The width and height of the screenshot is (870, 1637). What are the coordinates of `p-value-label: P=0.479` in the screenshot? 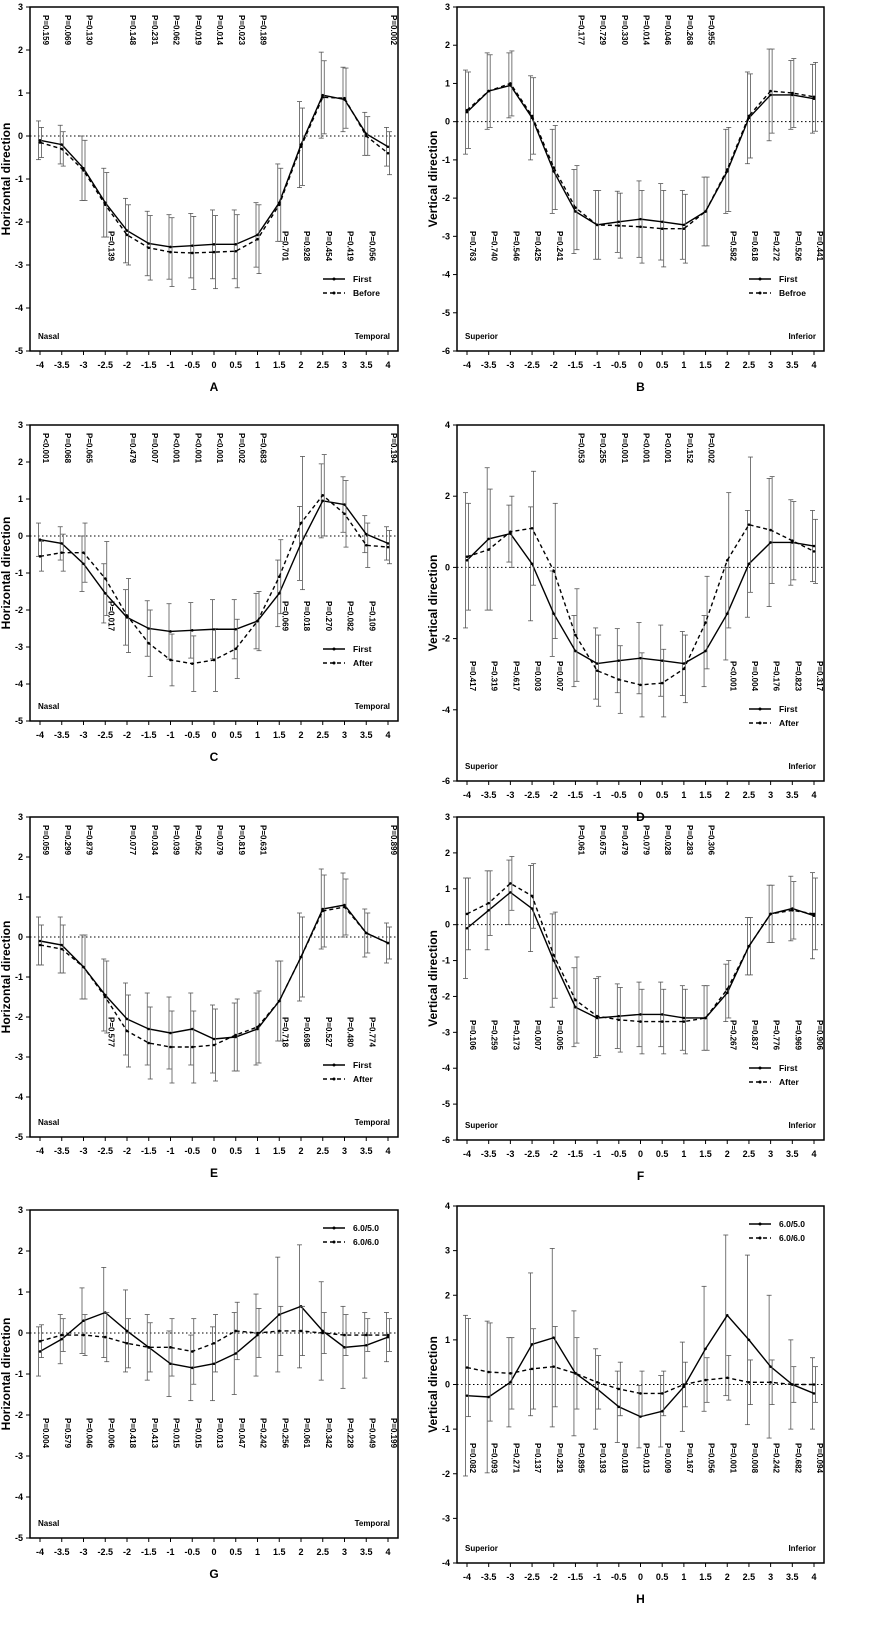 It's located at (624, 840).